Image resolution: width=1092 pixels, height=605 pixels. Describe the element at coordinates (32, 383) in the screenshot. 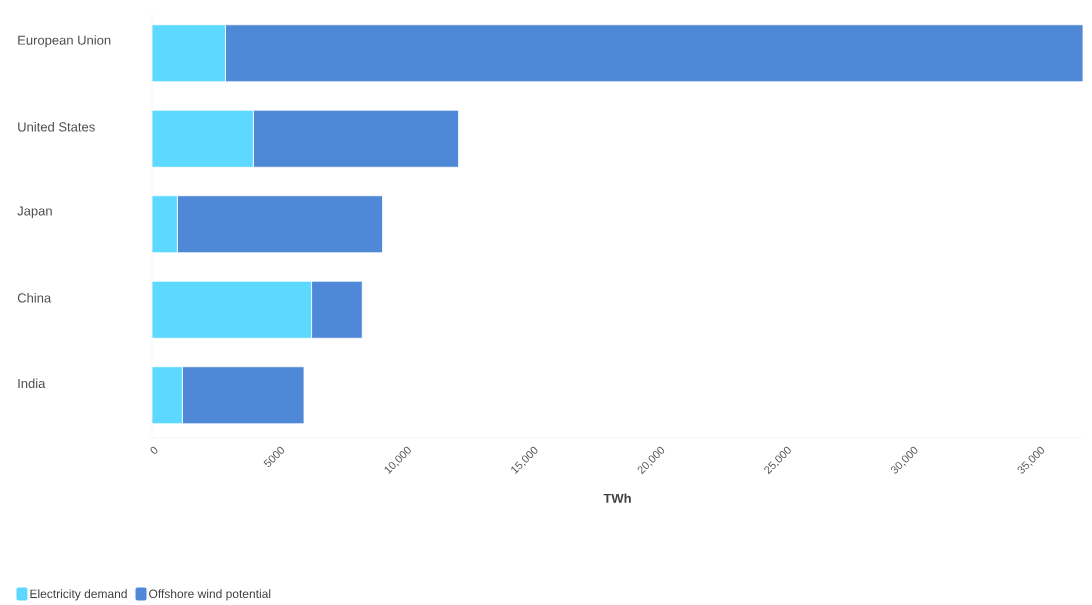

I see `y-tick-label: India` at that location.